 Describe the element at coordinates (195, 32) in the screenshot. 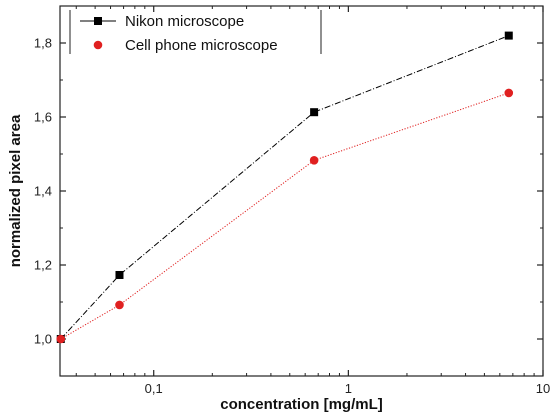

I see `legend: Nikon microscope Cell phone microscope` at that location.